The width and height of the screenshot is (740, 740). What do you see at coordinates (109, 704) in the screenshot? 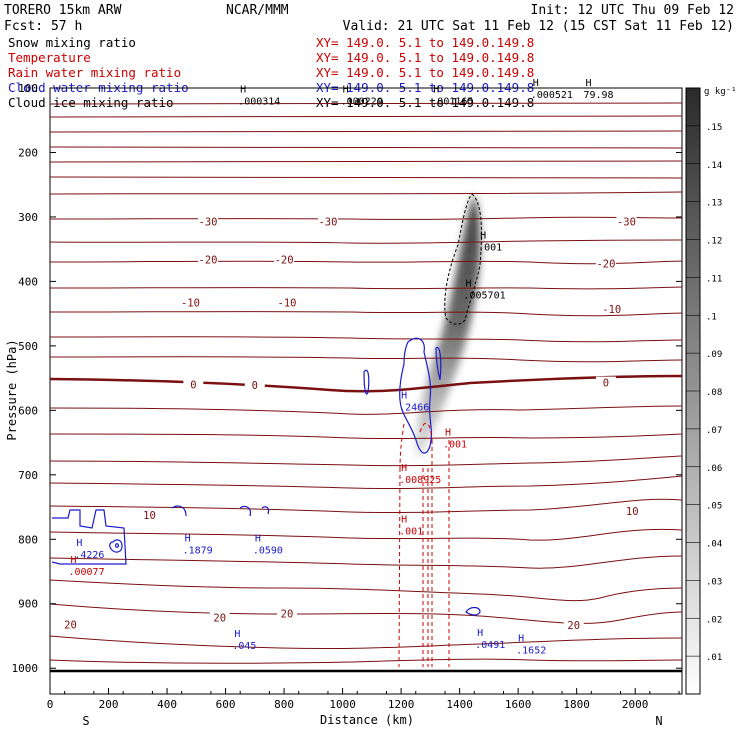
I see `x-tick-label: 200` at bounding box center [109, 704].